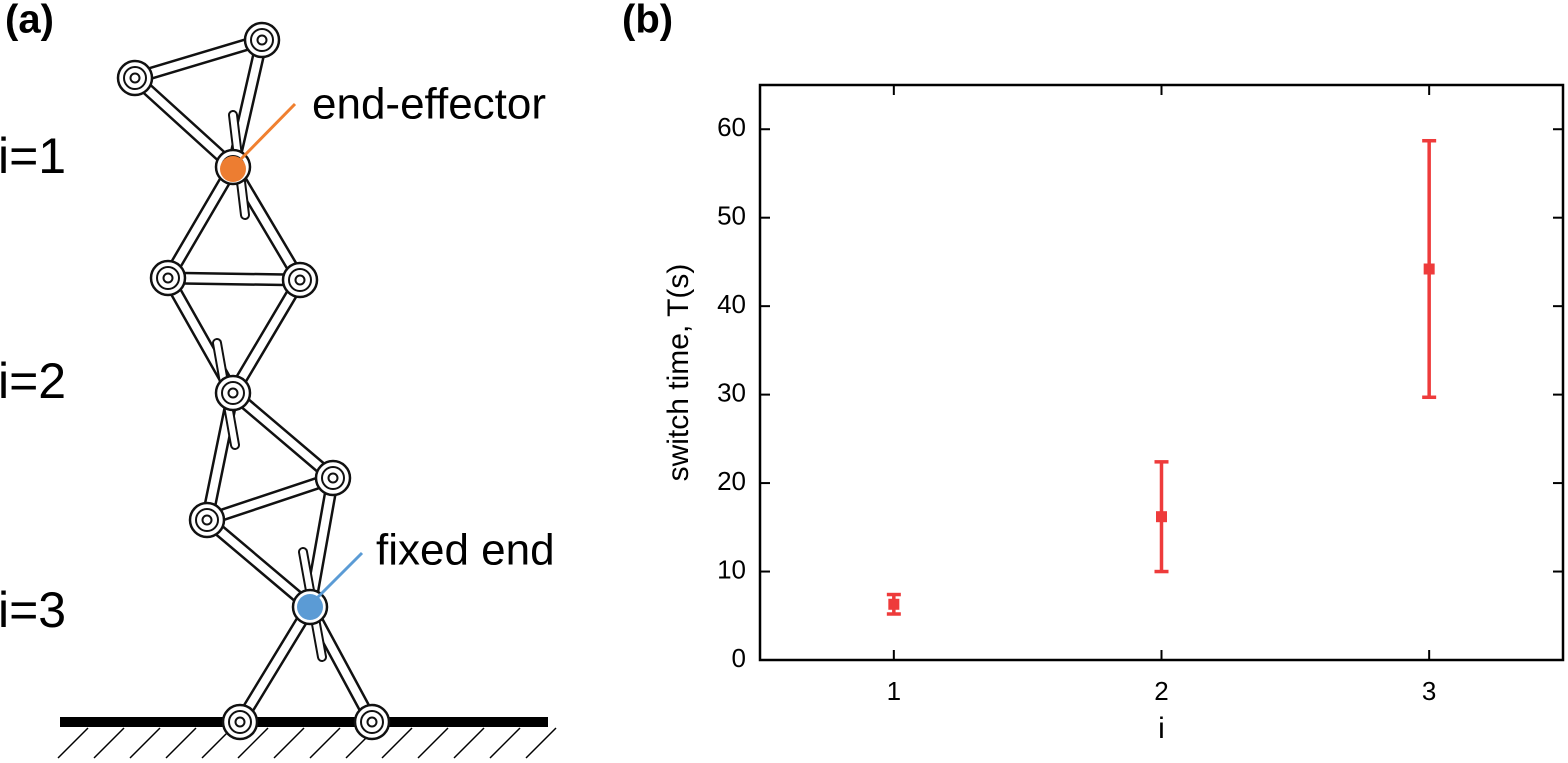  I want to click on x-tick-label: 1, so click(894, 691).